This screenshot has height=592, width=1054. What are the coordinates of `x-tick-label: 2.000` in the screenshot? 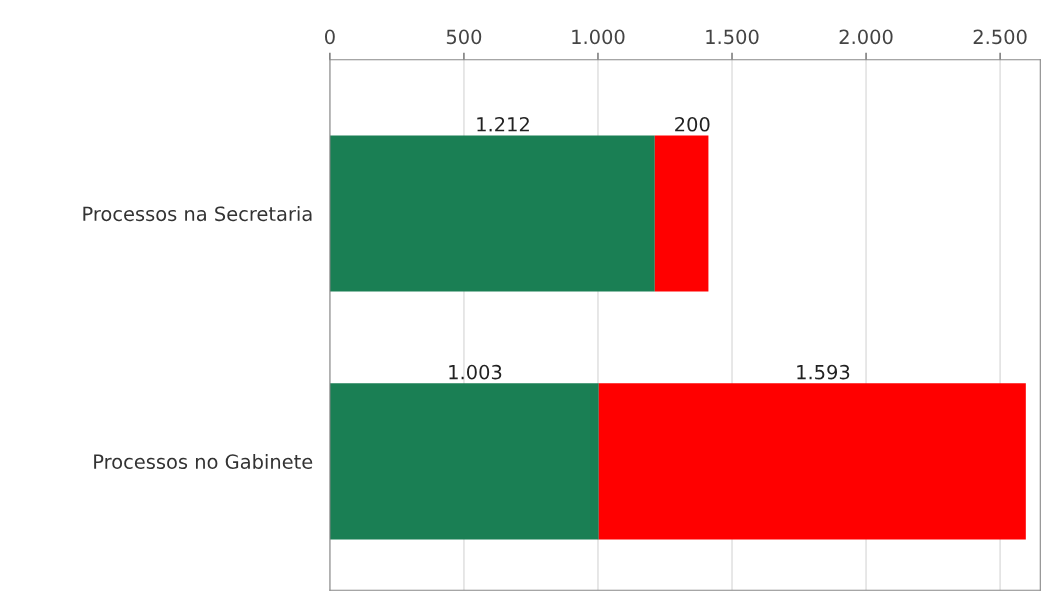 It's located at (866, 37).